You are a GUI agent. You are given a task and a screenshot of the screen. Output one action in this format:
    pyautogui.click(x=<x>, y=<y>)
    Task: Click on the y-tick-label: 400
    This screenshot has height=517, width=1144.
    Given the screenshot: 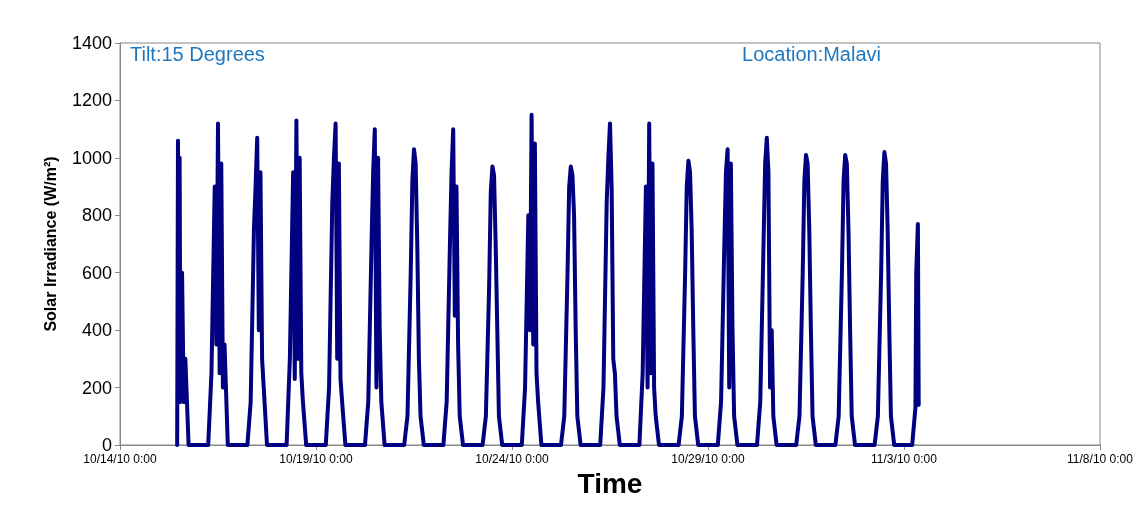 What is the action you would take?
    pyautogui.click(x=96, y=330)
    